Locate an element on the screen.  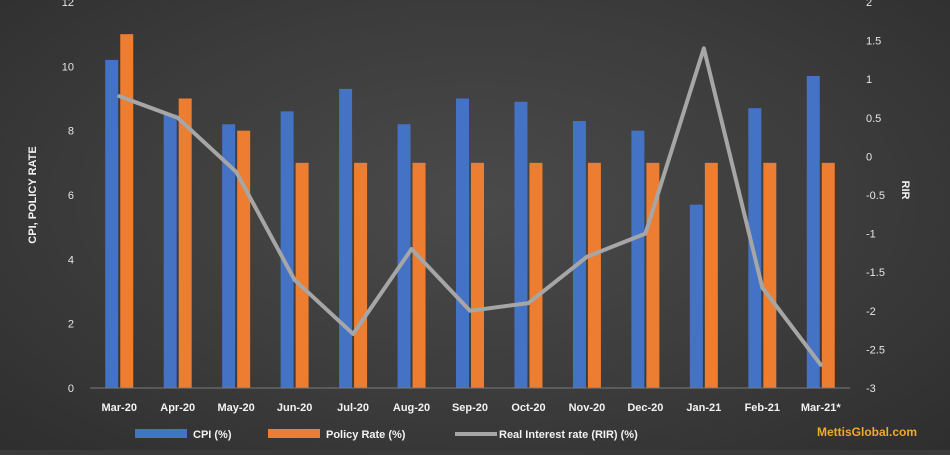
right-tick-label: 0.5 is located at coordinates (873, 119).